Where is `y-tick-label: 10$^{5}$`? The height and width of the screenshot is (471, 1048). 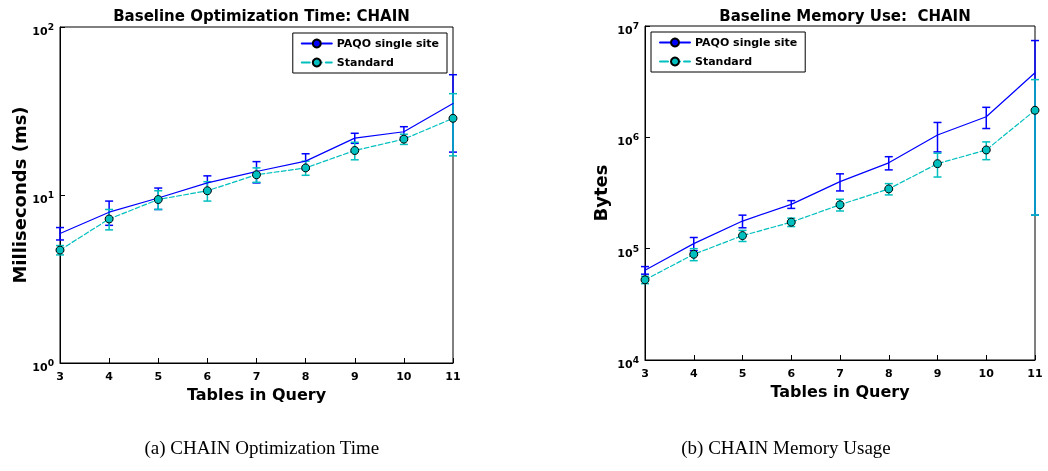 y-tick-label: 10$^{5}$ is located at coordinates (628, 251).